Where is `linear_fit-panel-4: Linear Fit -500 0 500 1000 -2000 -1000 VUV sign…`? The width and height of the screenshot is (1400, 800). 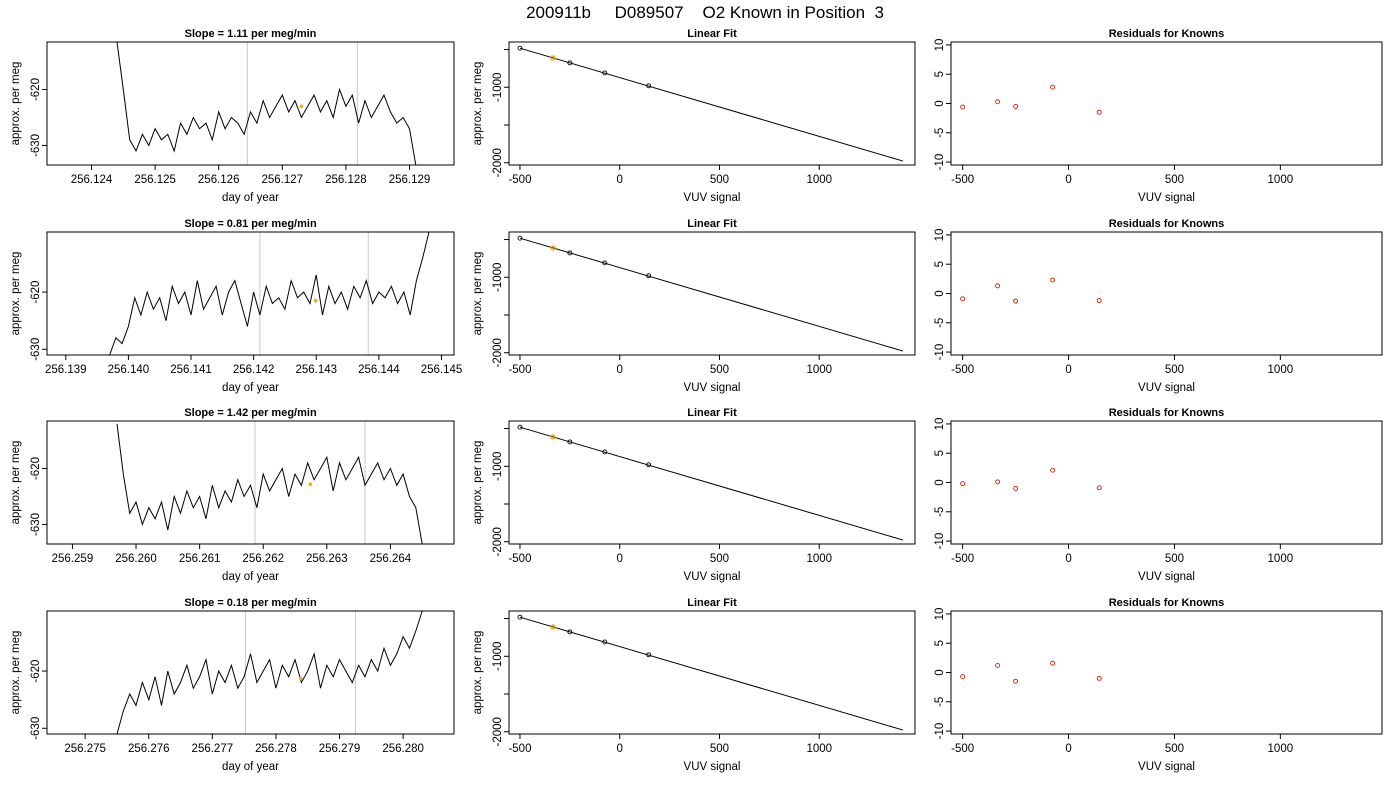
linear_fit-panel-4: Linear Fit -500 0 500 1000 -2000 -1000 VUV sign… is located at coordinates (694, 685).